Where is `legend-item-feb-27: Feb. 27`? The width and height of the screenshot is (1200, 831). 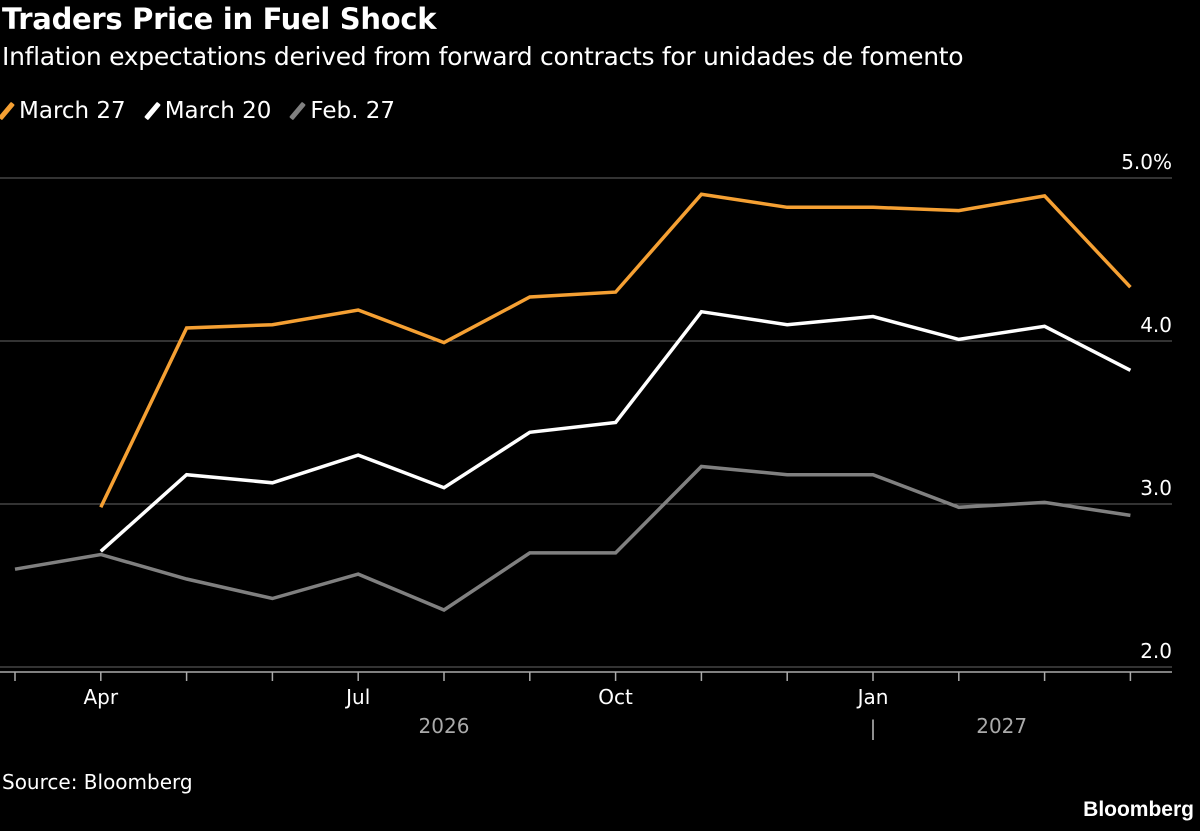
legend-item-feb-27: Feb. 27 is located at coordinates (342, 111).